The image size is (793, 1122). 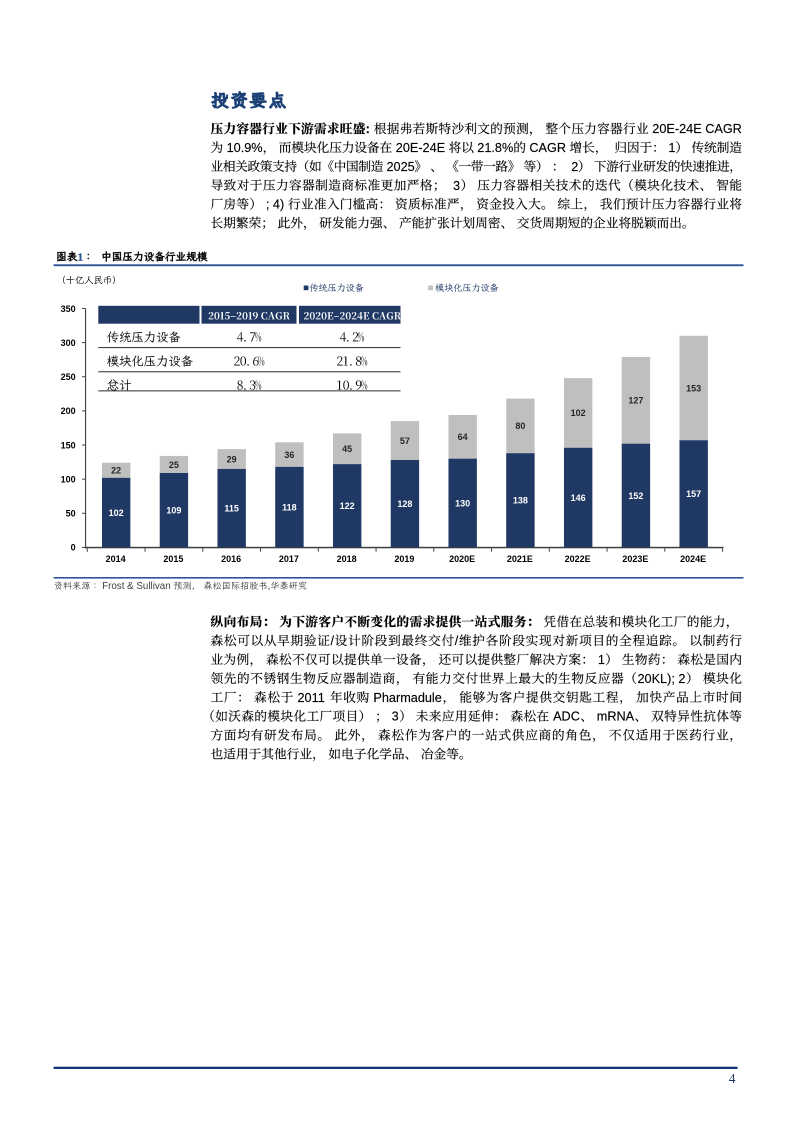 I want to click on svg-text: 2015, so click(x=173, y=559).